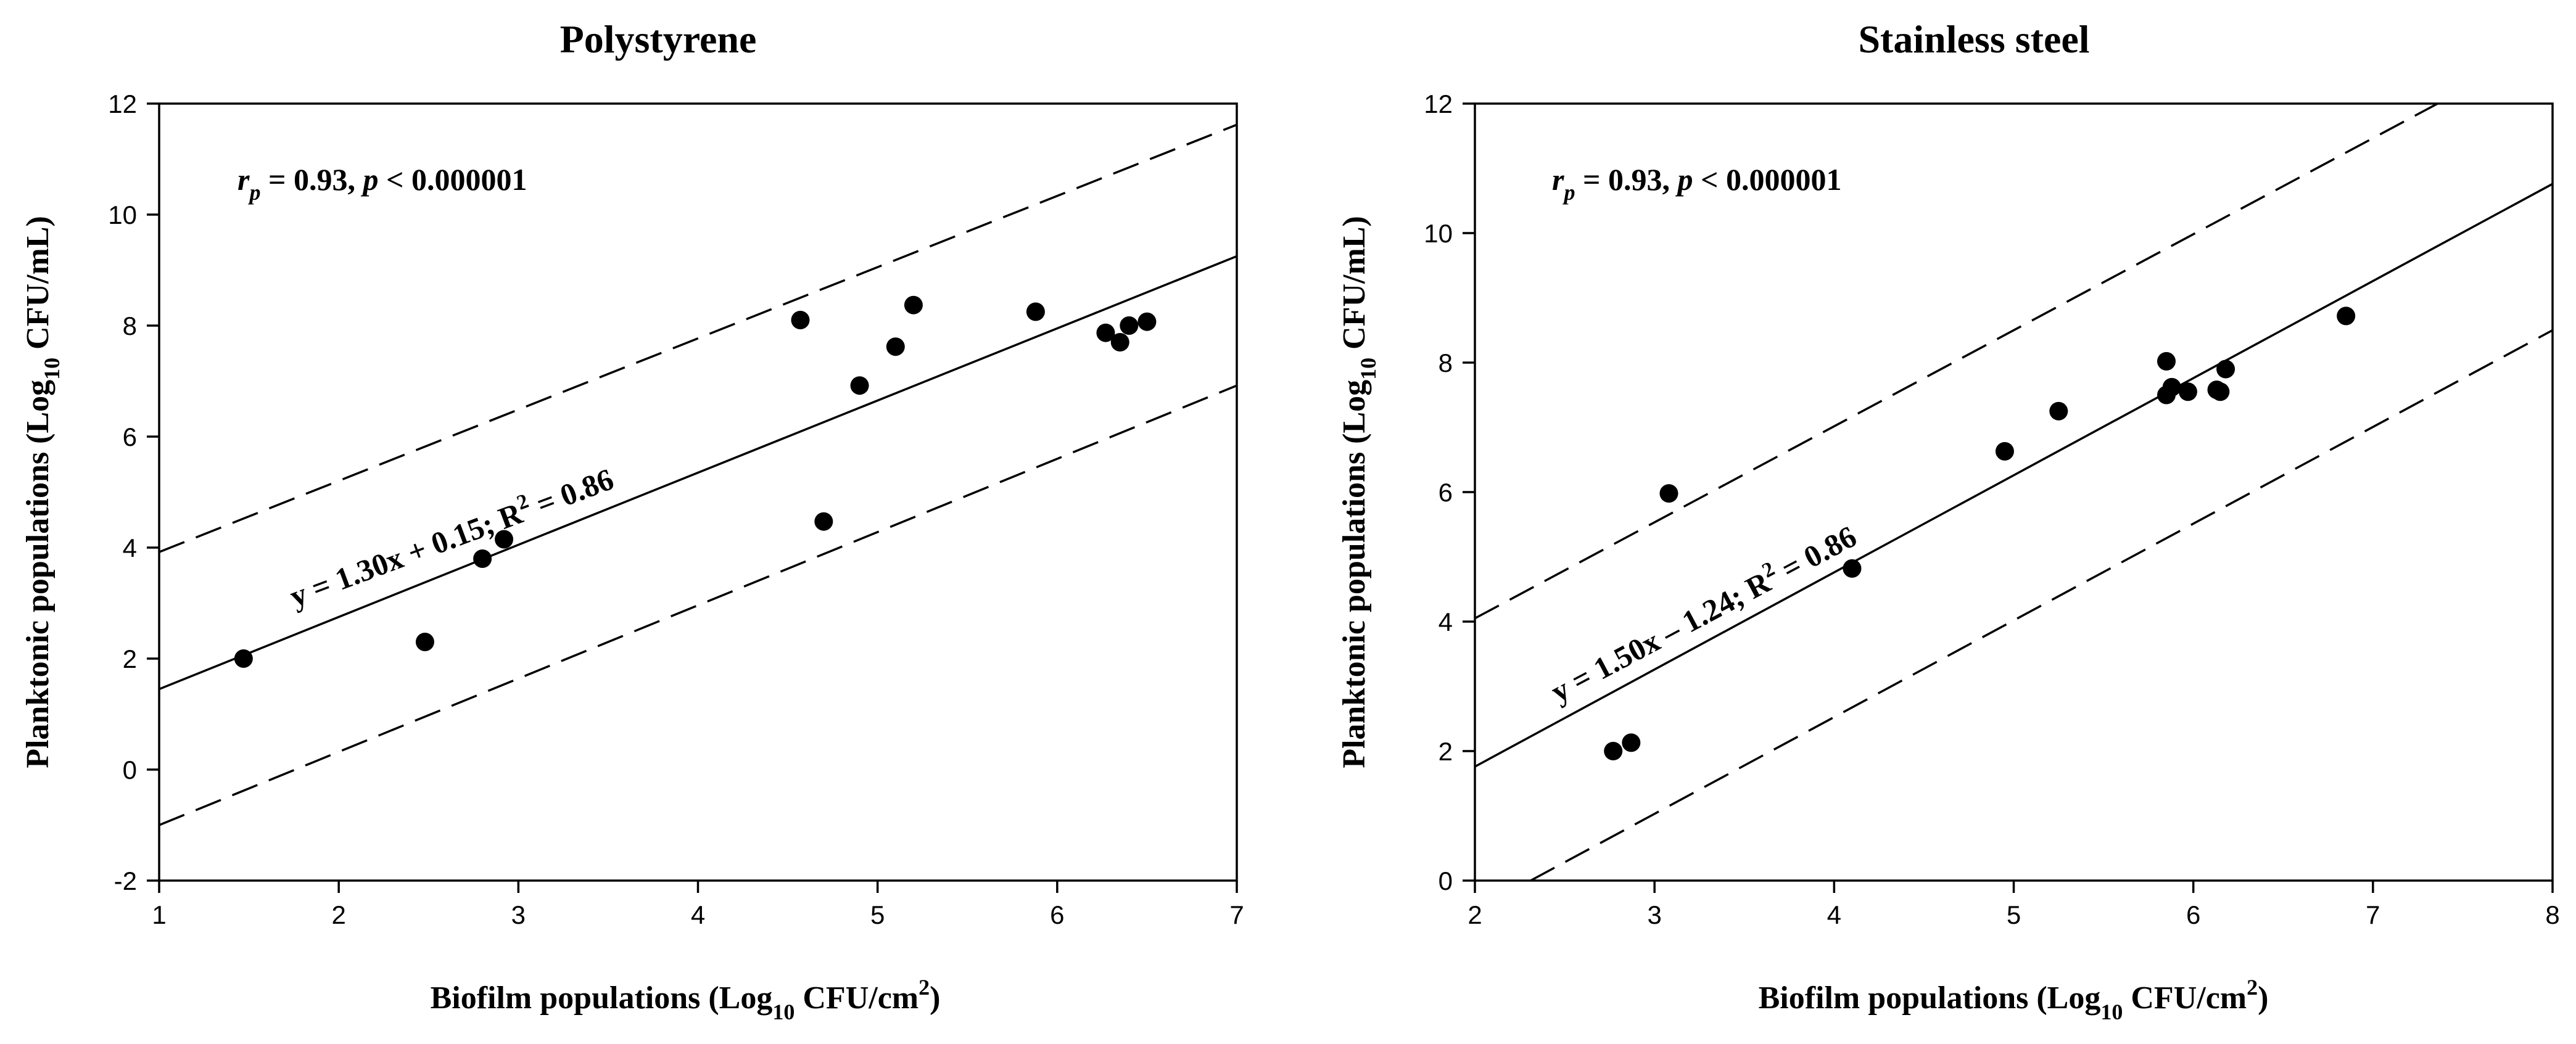  Describe the element at coordinates (130, 436) in the screenshot. I see `y-tick-label: 6` at that location.